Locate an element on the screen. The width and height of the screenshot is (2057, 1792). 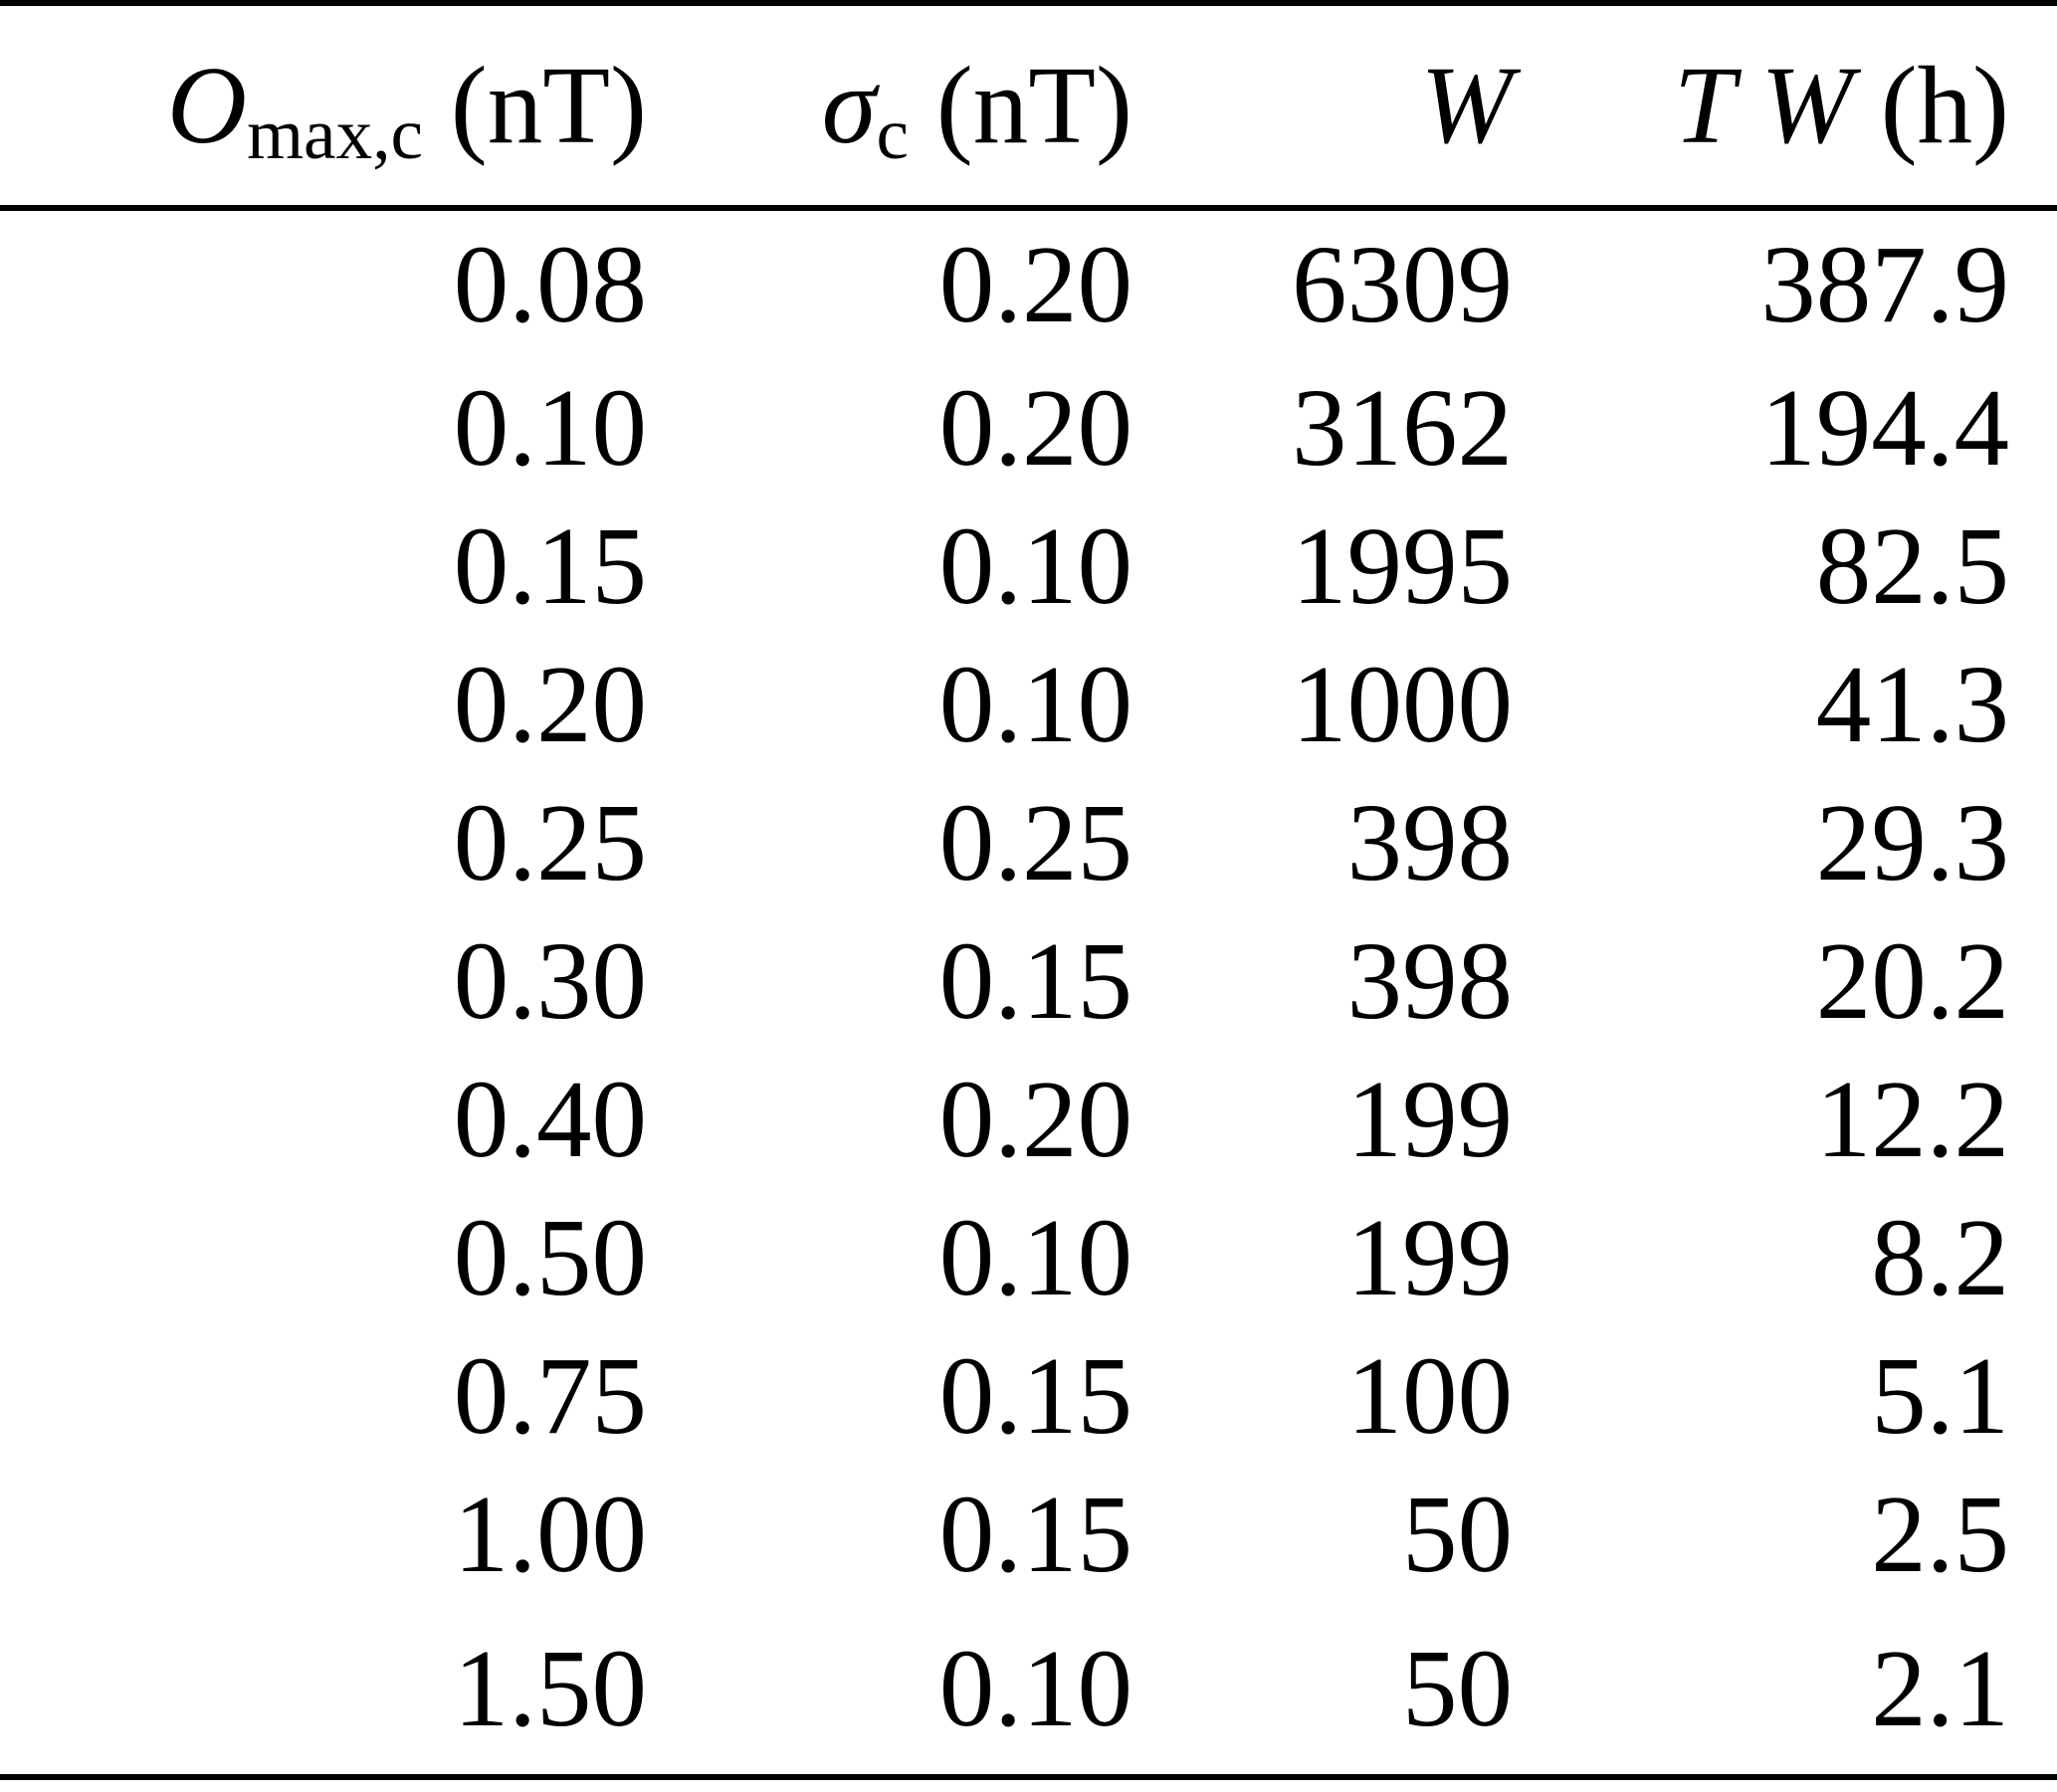
table-row-9: 0.75 0.15 100 5.1 is located at coordinates (1028, 1396).